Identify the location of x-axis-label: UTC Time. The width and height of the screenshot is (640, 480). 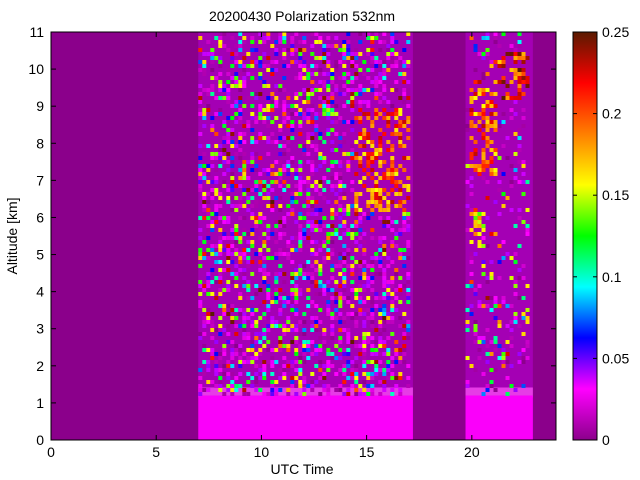
(302, 469).